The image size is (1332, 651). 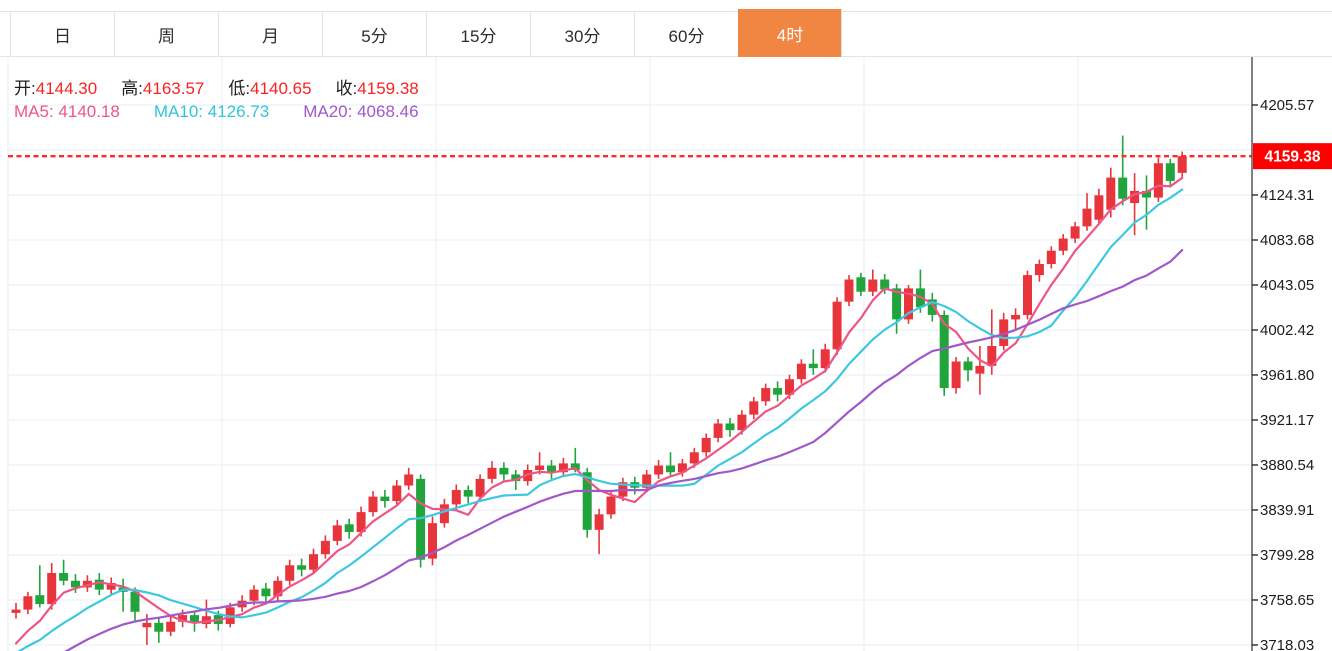 I want to click on y-tick-label: 3961.80, so click(x=1287, y=375).